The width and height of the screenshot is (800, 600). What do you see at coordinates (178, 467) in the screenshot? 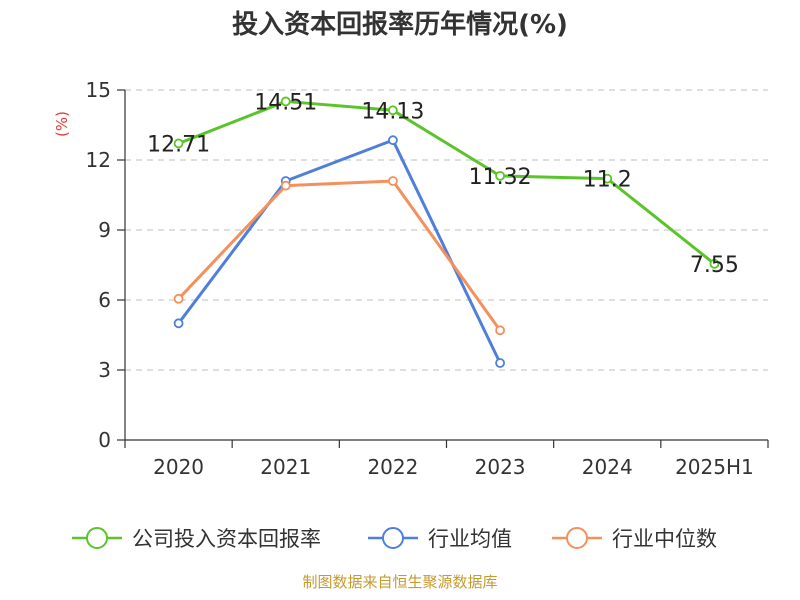
I see `x-tick-label: 2020` at bounding box center [178, 467].